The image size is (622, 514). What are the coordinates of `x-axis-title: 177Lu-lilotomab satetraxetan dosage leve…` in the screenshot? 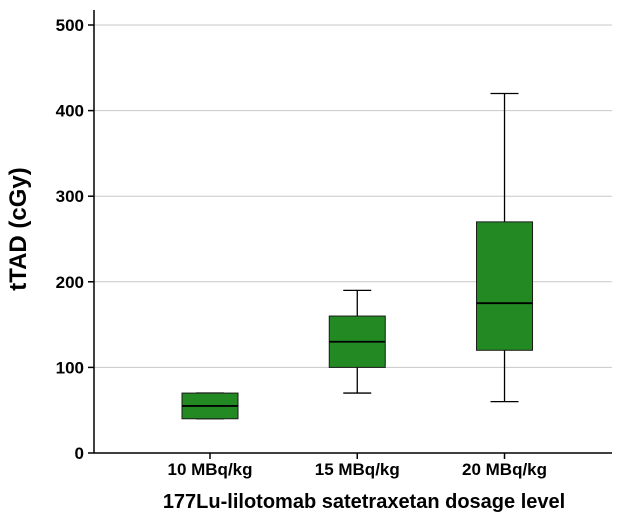 It's located at (364, 502).